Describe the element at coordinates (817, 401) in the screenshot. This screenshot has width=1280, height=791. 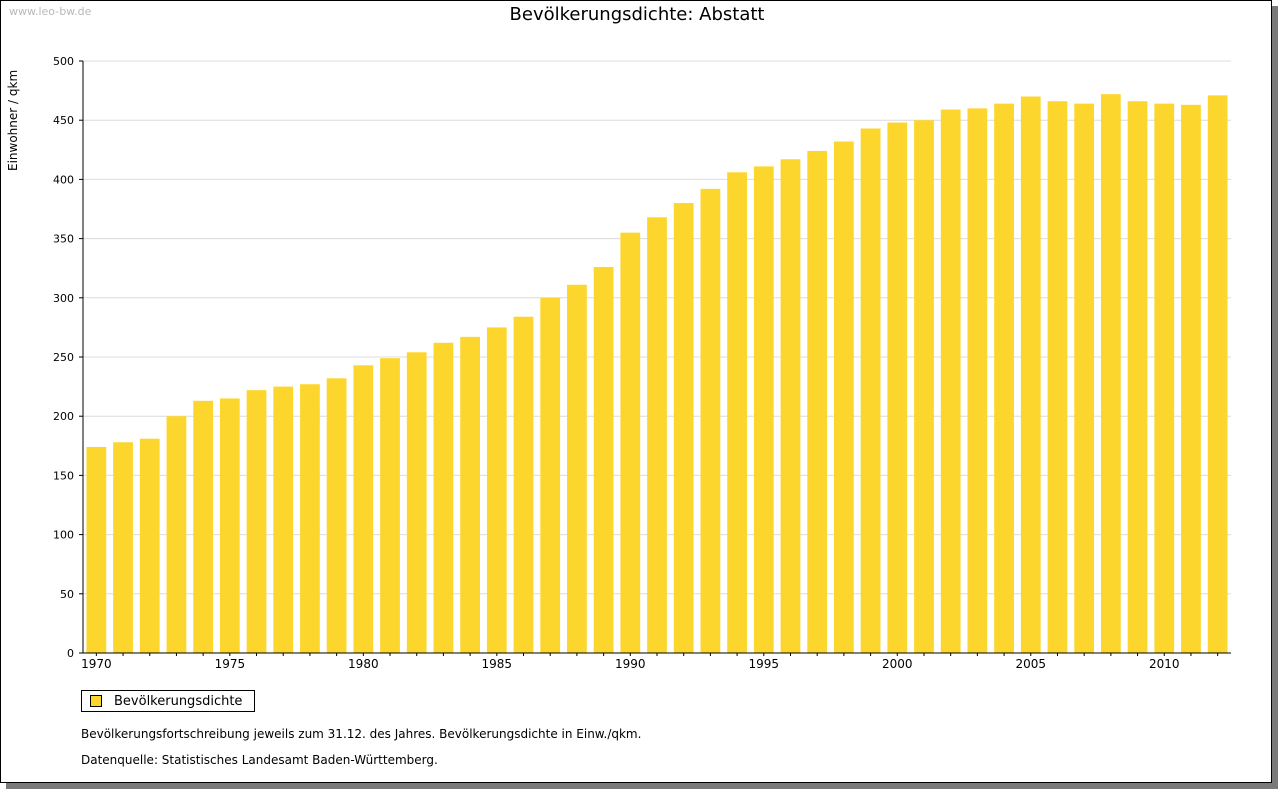
I see `bar-1997` at that location.